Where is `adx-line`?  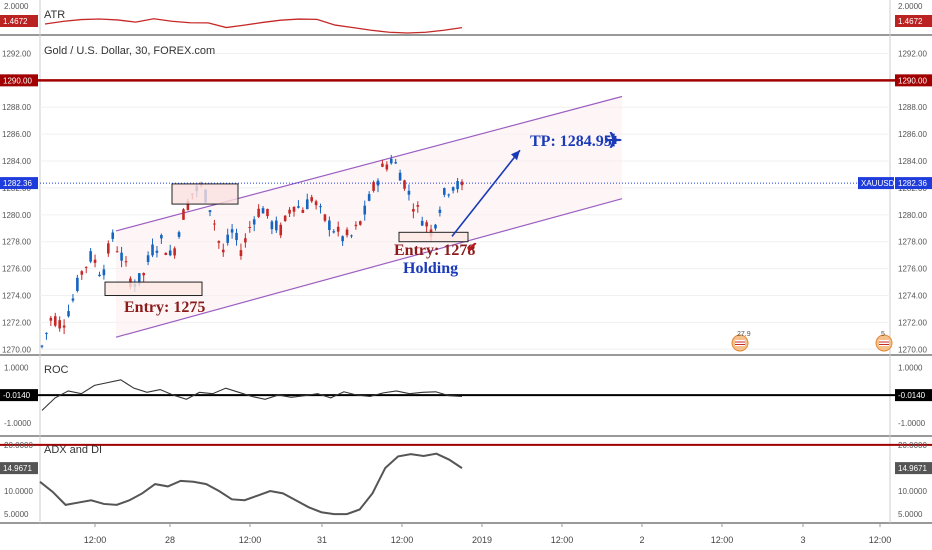
adx-line is located at coordinates (251, 484).